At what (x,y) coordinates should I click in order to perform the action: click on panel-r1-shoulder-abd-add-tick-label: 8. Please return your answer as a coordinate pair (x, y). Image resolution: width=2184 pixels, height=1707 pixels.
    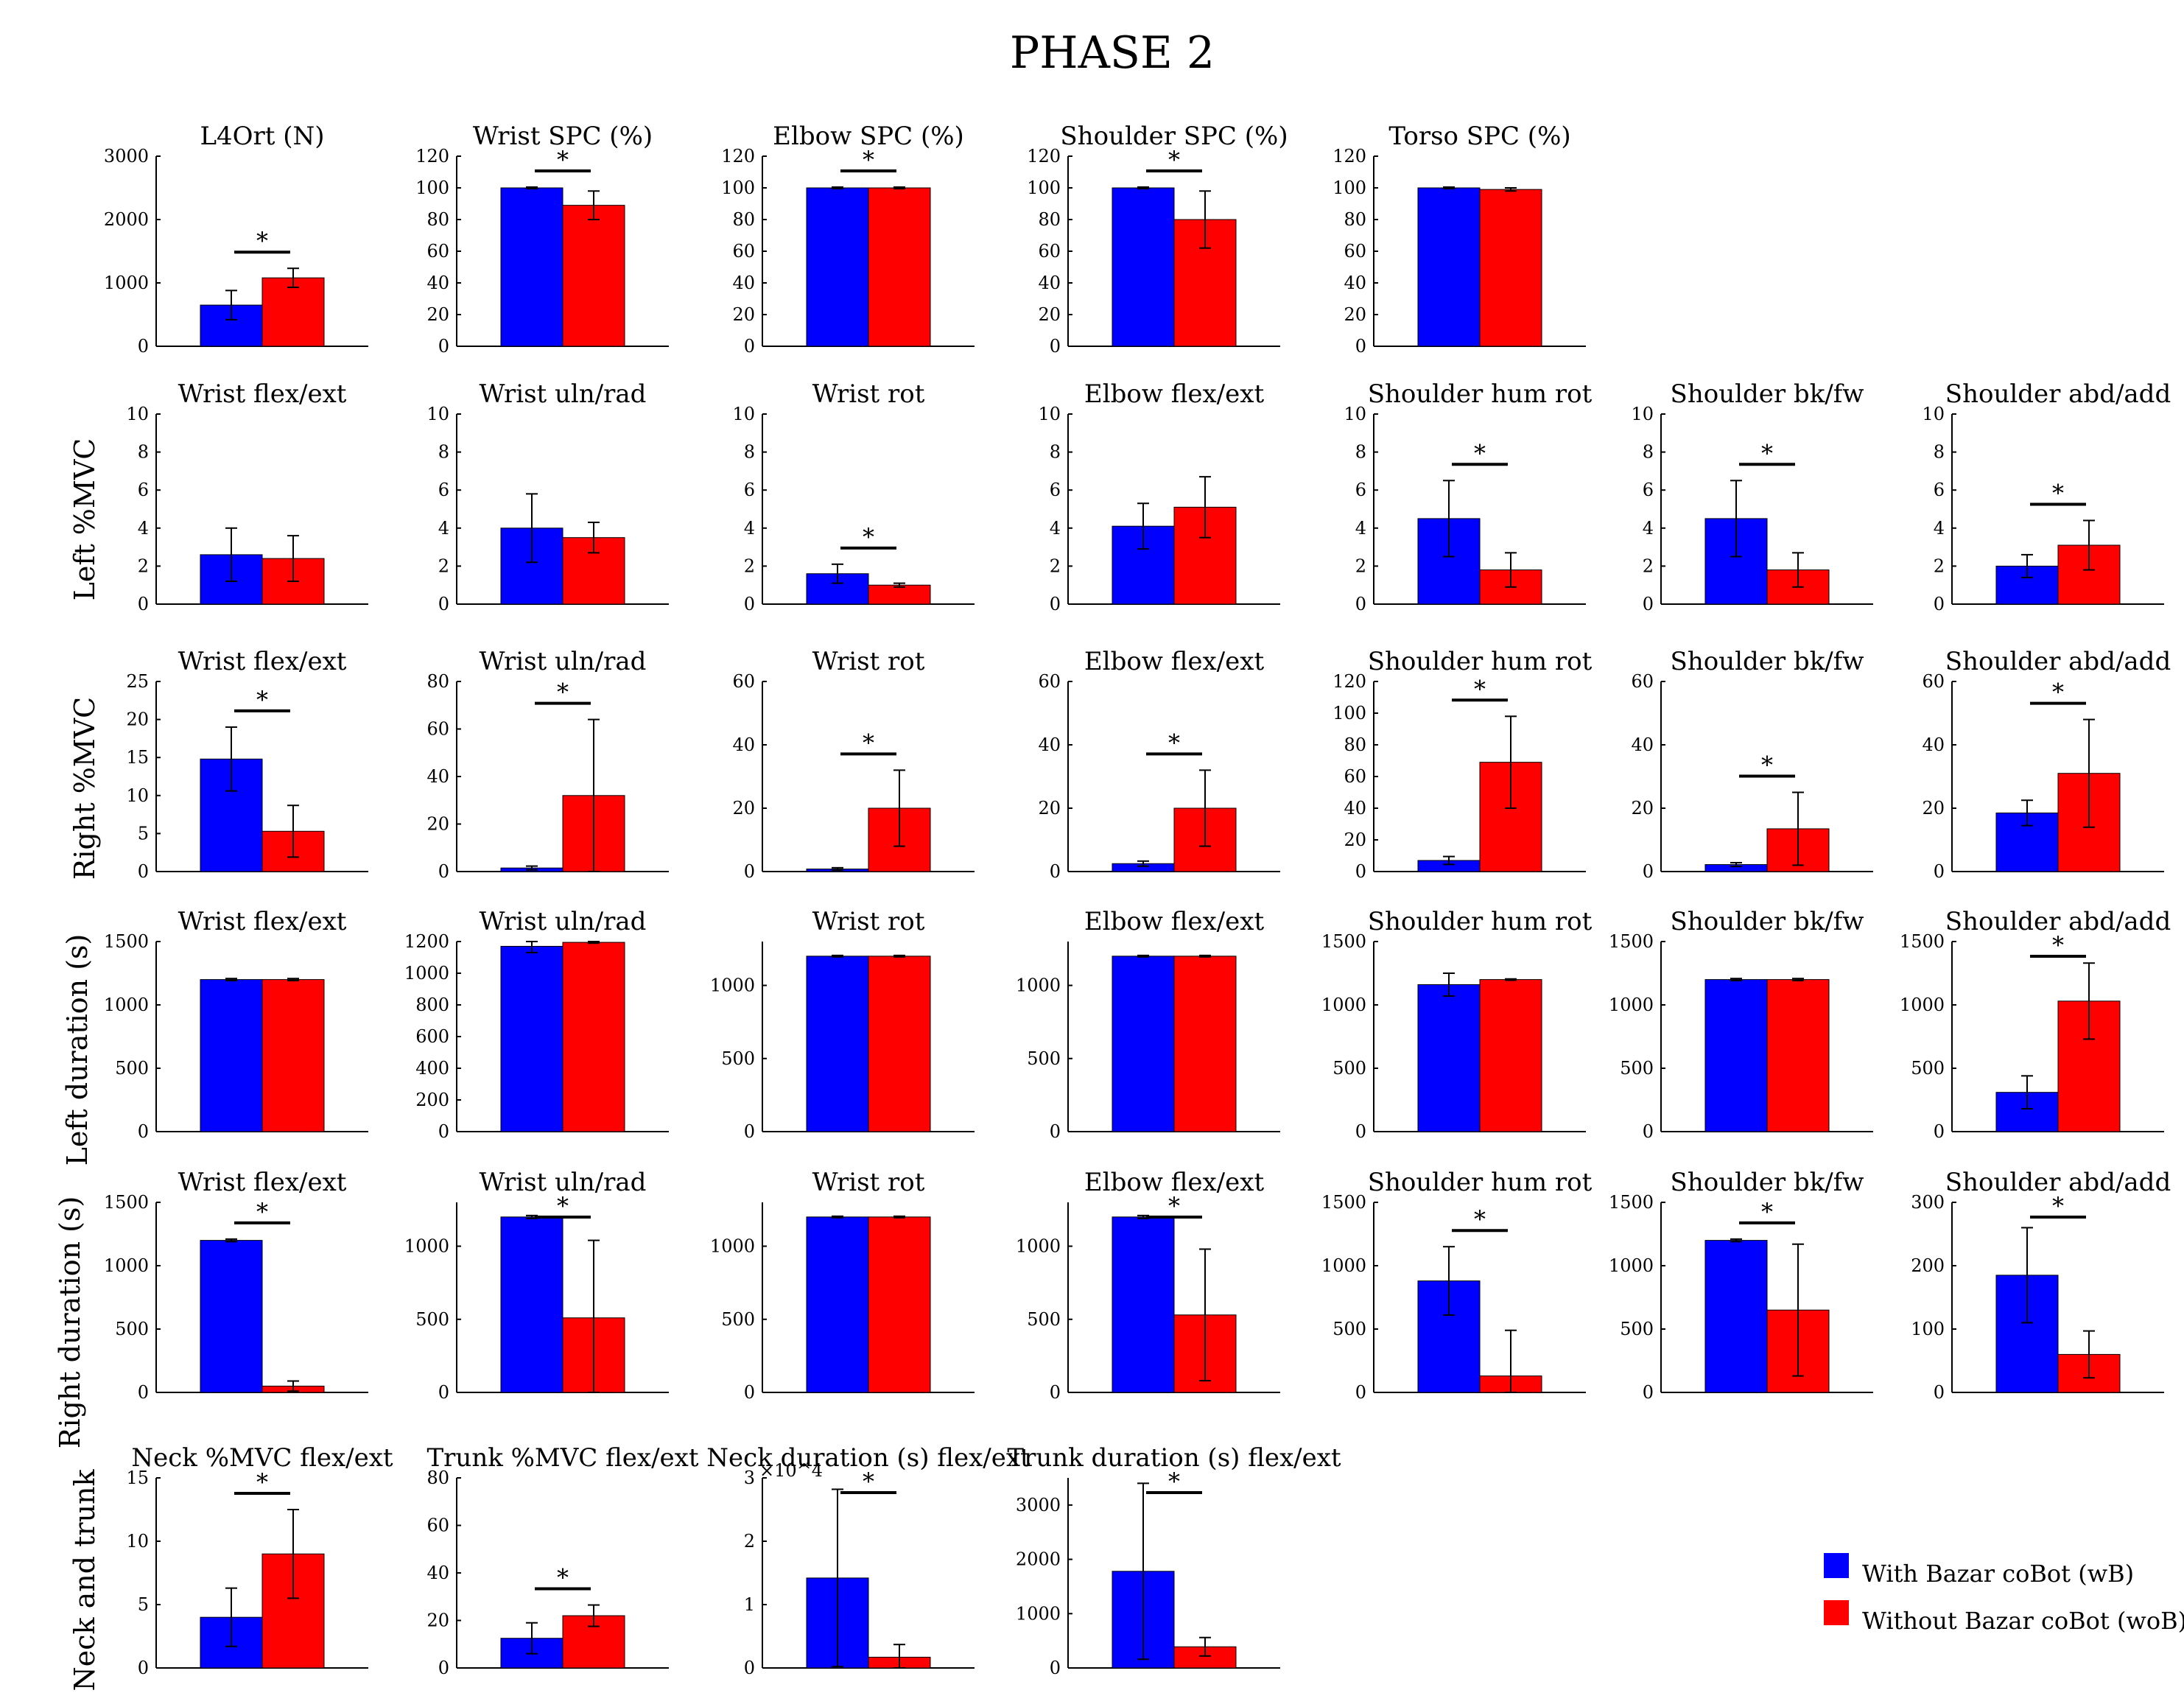
    Looking at the image, I should click on (1939, 452).